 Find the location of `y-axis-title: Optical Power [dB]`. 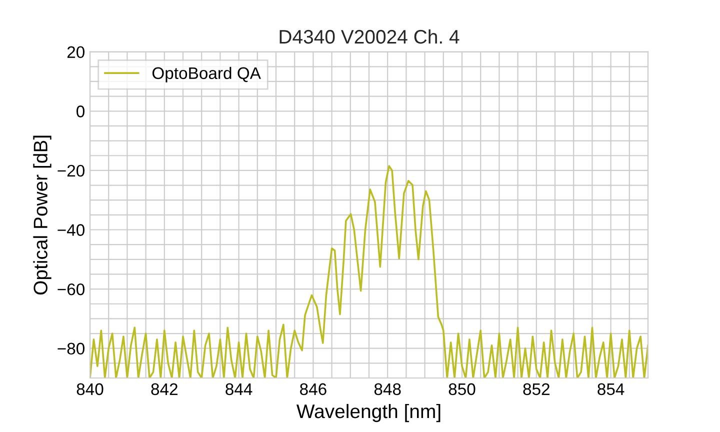

y-axis-title: Optical Power [dB] is located at coordinates (42, 215).